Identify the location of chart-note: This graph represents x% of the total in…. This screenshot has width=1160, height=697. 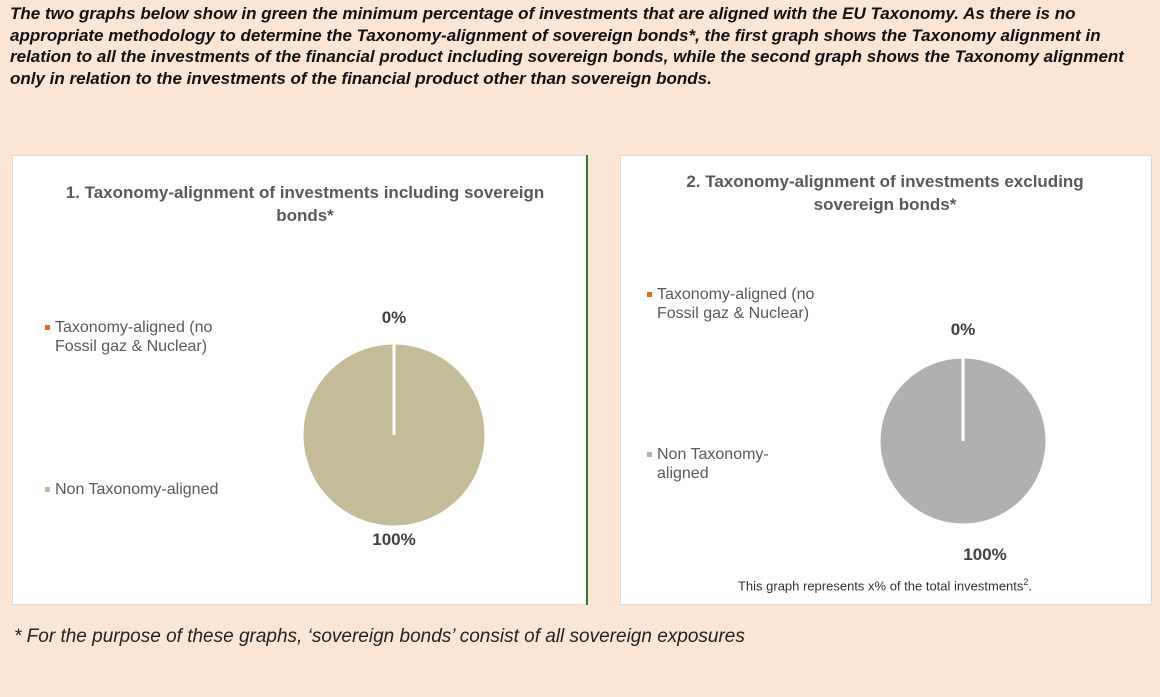
(885, 585).